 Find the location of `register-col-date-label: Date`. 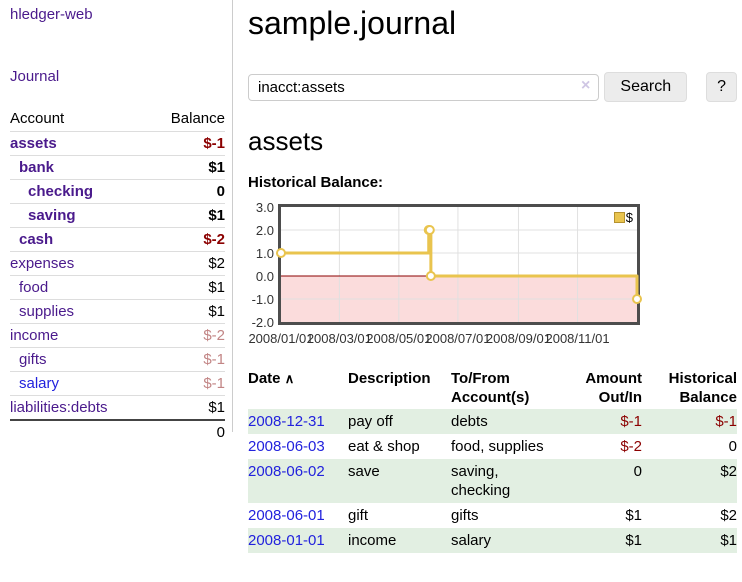

register-col-date-label: Date is located at coordinates (264, 378).